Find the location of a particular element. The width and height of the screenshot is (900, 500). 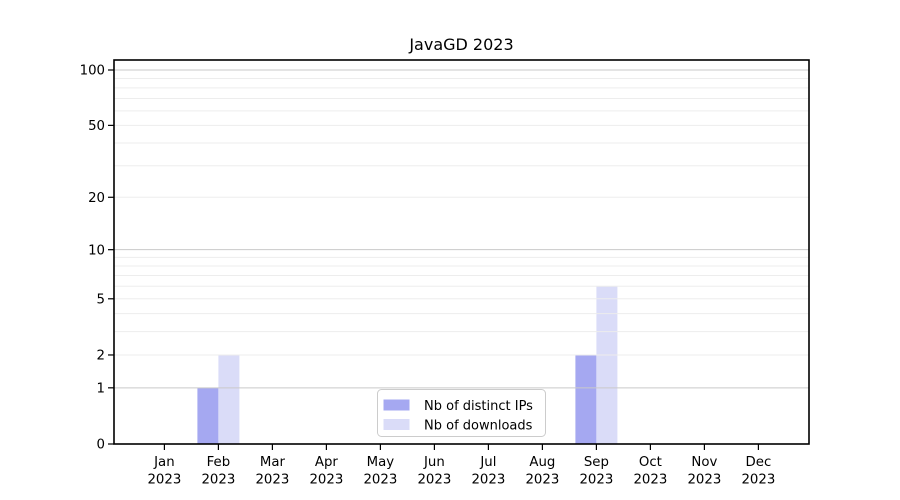

x-tick-label-month: May is located at coordinates (381, 462).